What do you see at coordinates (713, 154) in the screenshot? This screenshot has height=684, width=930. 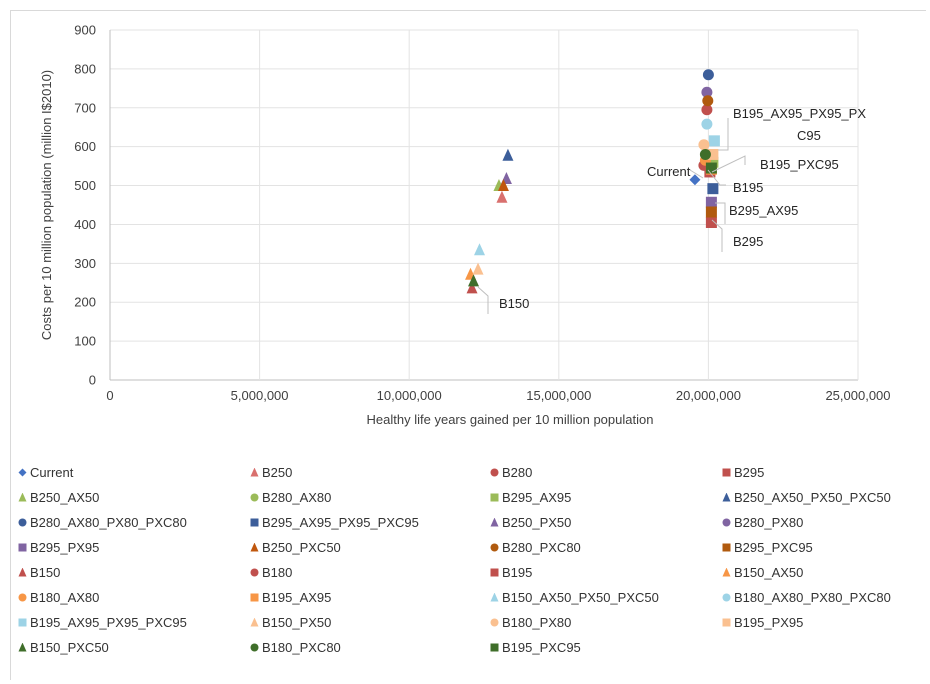 I see `point-b195-px95` at bounding box center [713, 154].